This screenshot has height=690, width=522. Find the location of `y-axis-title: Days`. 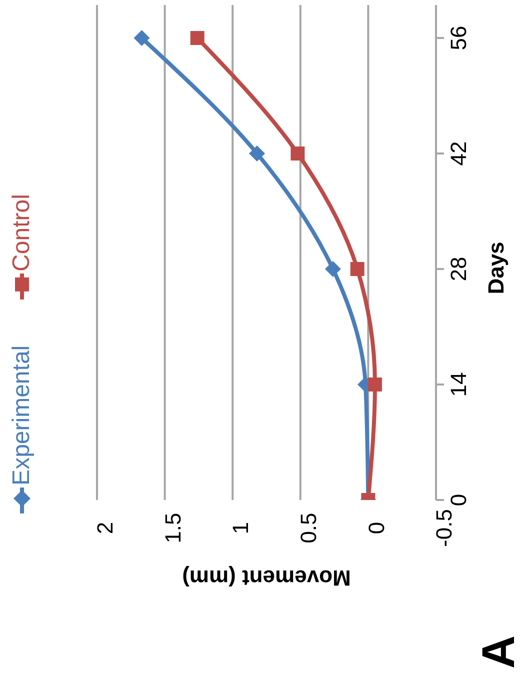

y-axis-title: Days is located at coordinates (496, 268).